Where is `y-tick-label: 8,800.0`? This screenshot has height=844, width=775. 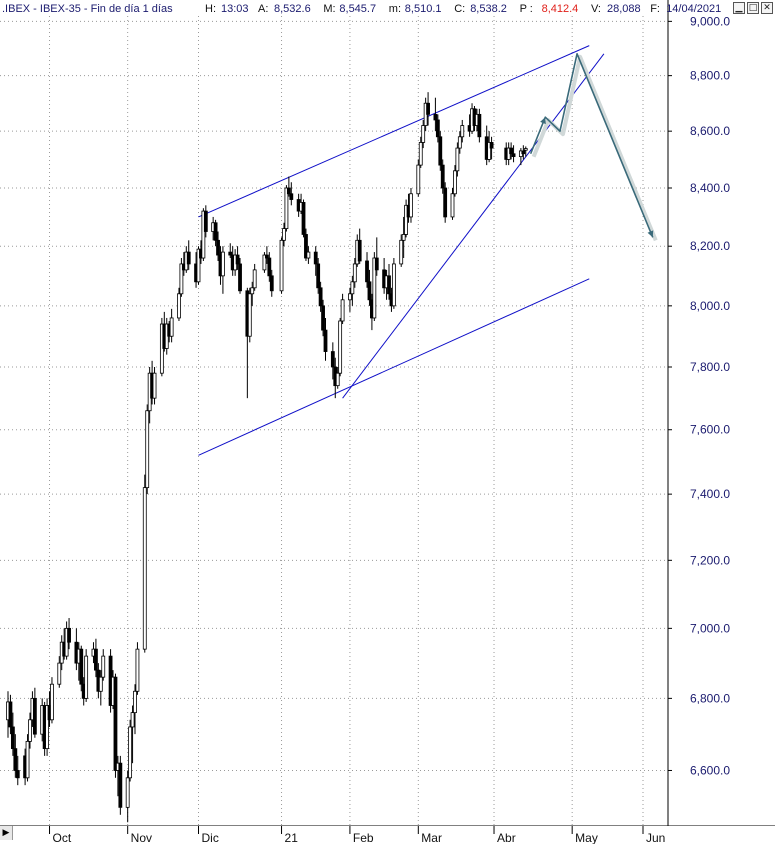
y-tick-label: 8,800.0 is located at coordinates (710, 76).